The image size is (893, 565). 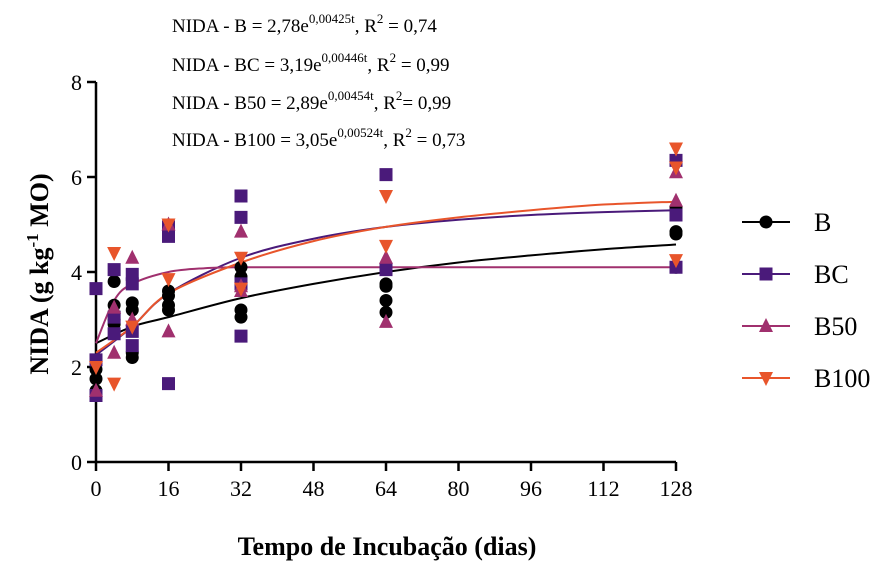 I want to click on y-tick-label: 6, so click(x=76, y=177).